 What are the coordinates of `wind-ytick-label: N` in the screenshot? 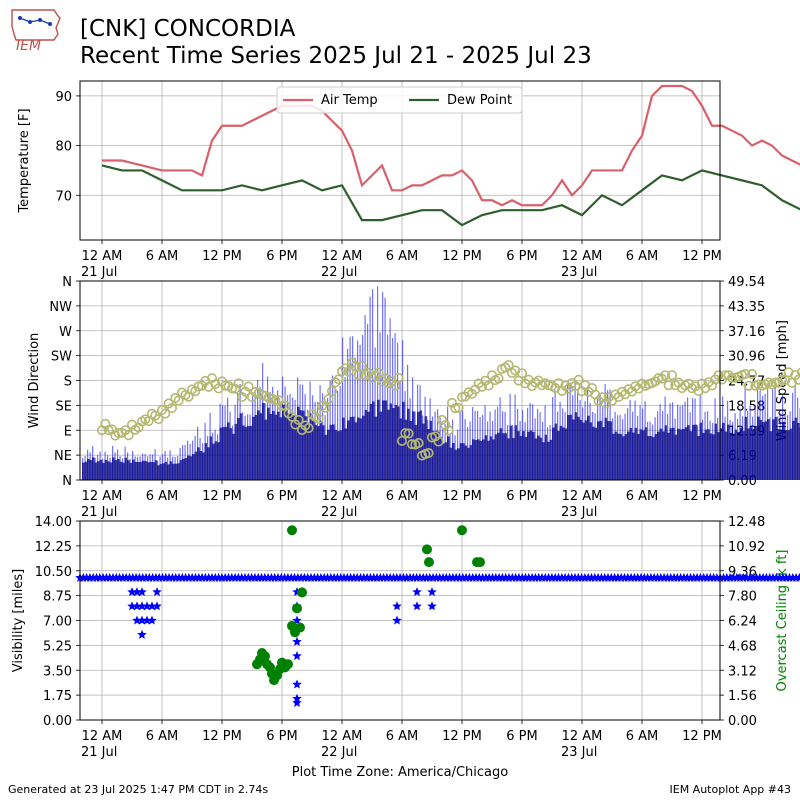 It's located at (67, 481).